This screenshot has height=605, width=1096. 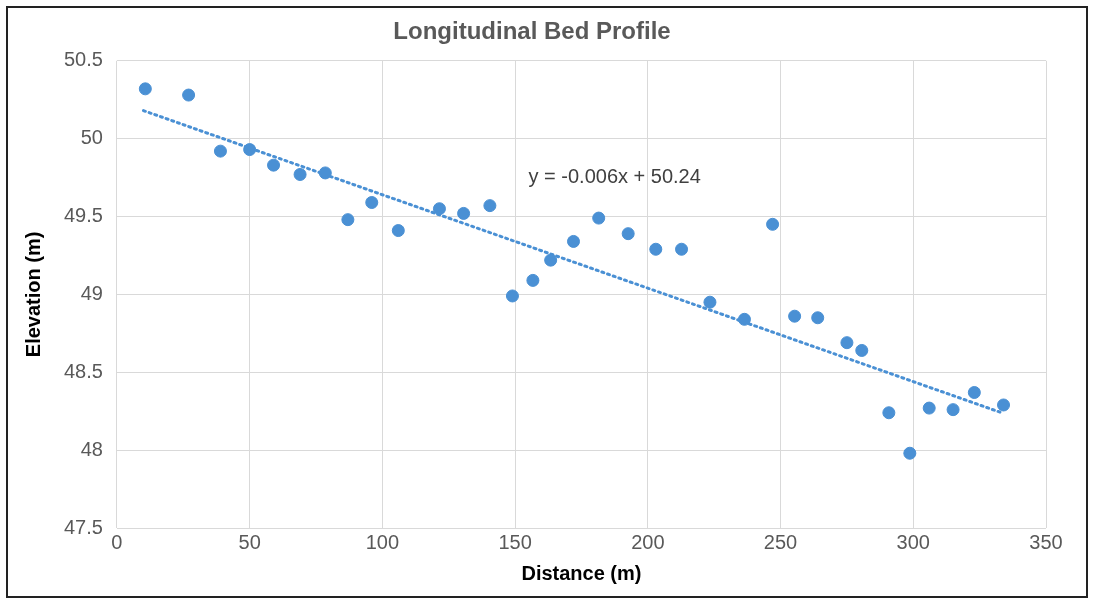 I want to click on y-tick-label: 47.5, so click(x=83, y=526).